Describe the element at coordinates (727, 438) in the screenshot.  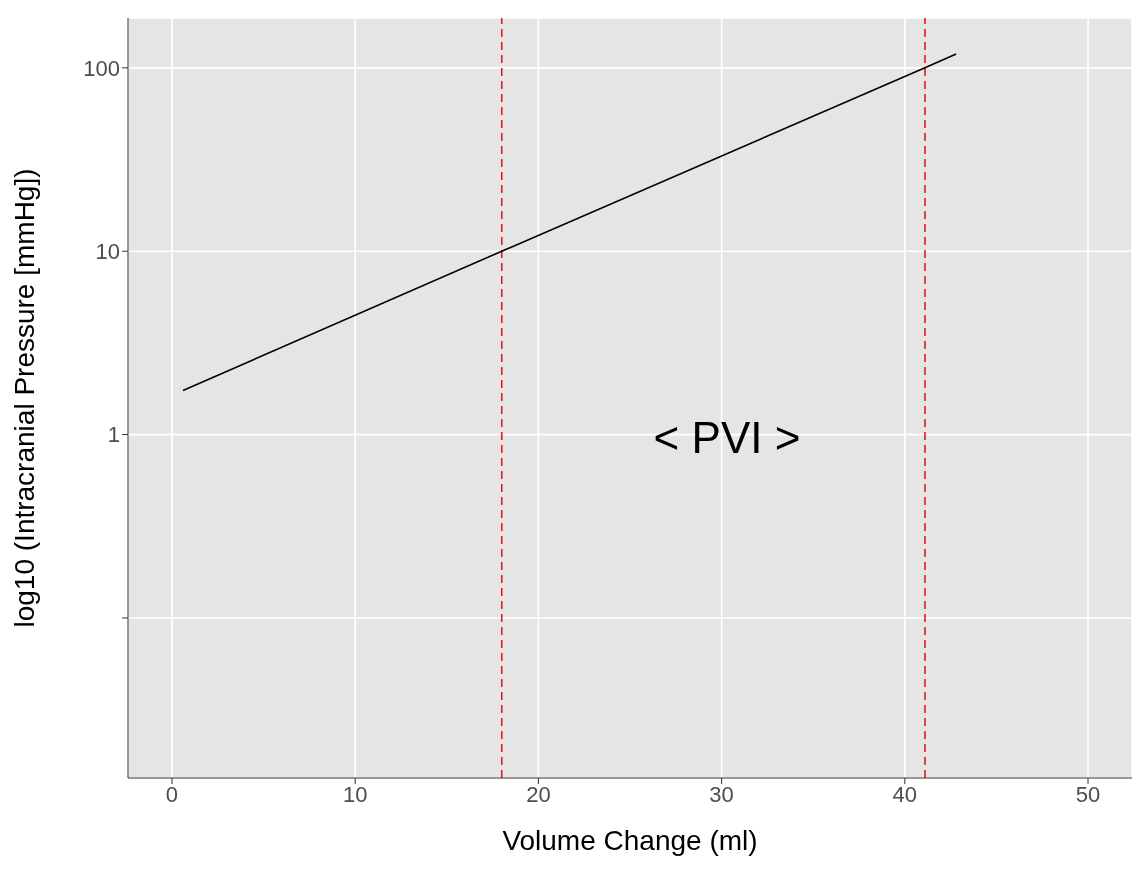
I see `annotation: < PVI >` at that location.